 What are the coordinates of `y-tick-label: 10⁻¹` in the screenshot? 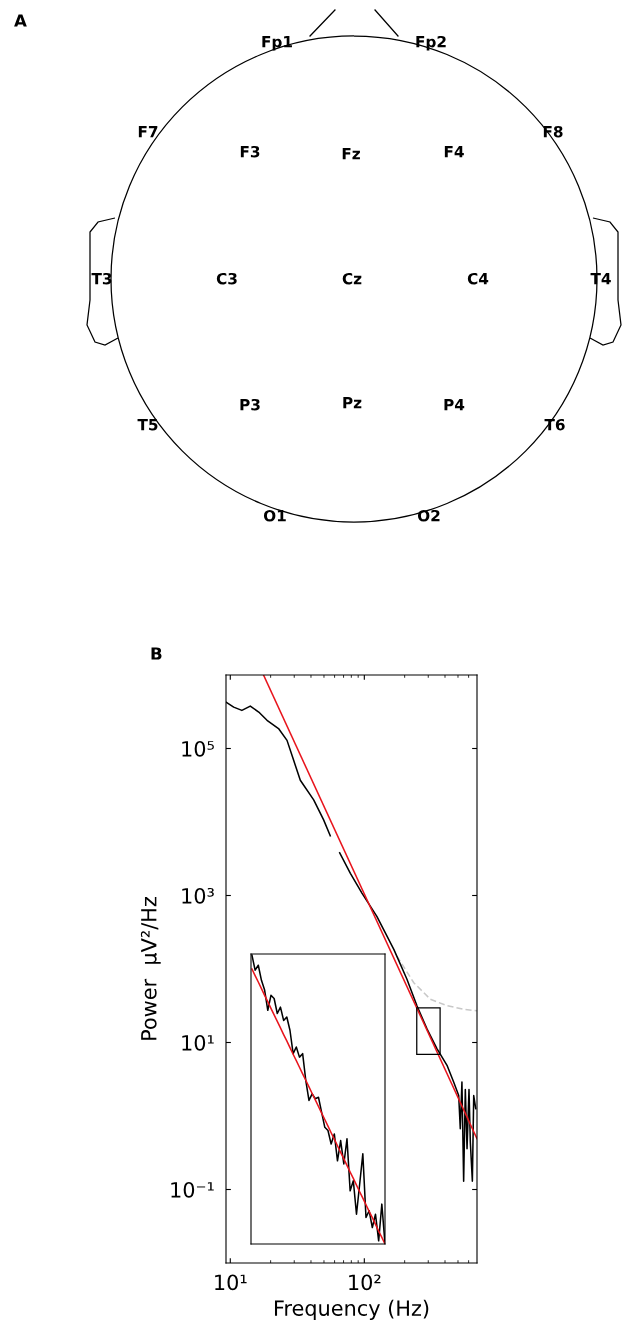 It's located at (192, 1189).